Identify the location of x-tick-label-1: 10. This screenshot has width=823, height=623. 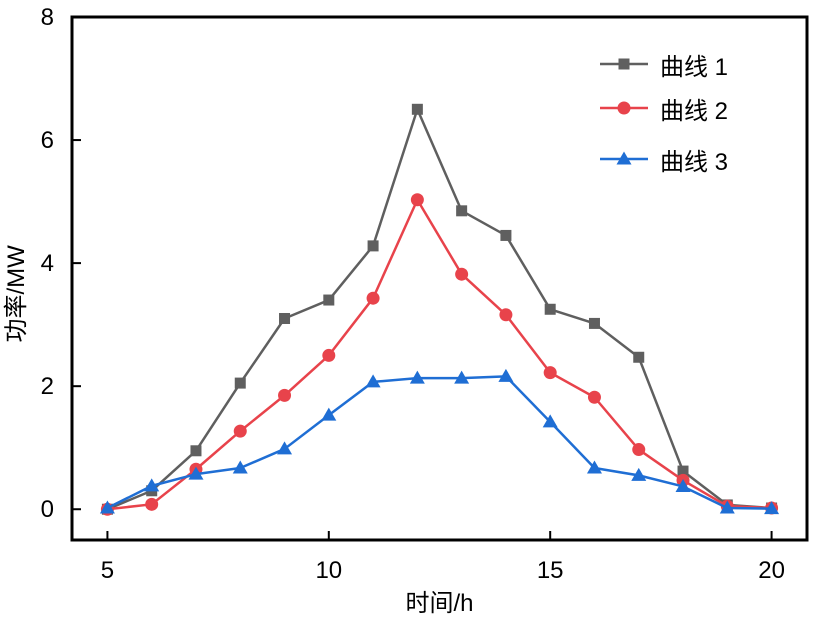
(328, 570).